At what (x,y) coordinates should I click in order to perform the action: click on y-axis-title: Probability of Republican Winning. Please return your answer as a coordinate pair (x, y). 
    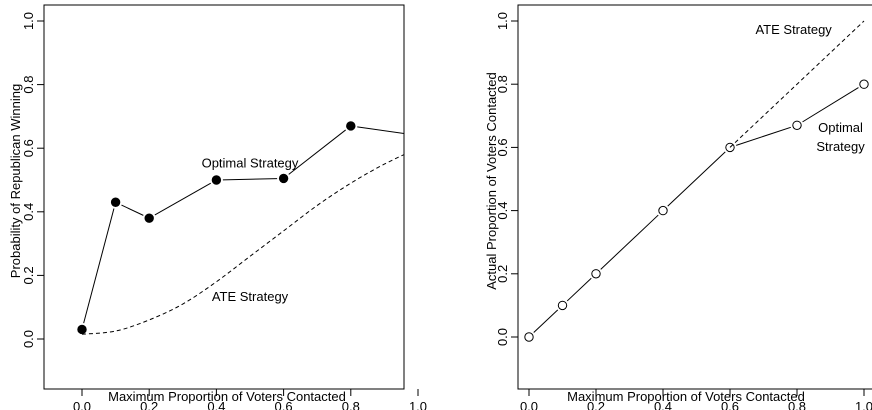
    Looking at the image, I should click on (15, 181).